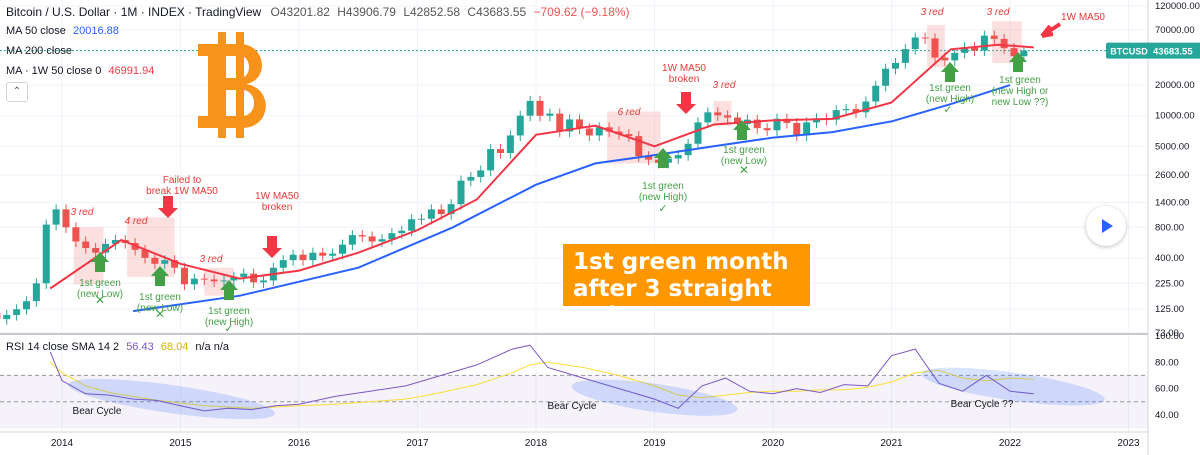 The height and width of the screenshot is (455, 1200). What do you see at coordinates (160, 314) in the screenshot?
I see `cross-mark-icon: ✕` at bounding box center [160, 314].